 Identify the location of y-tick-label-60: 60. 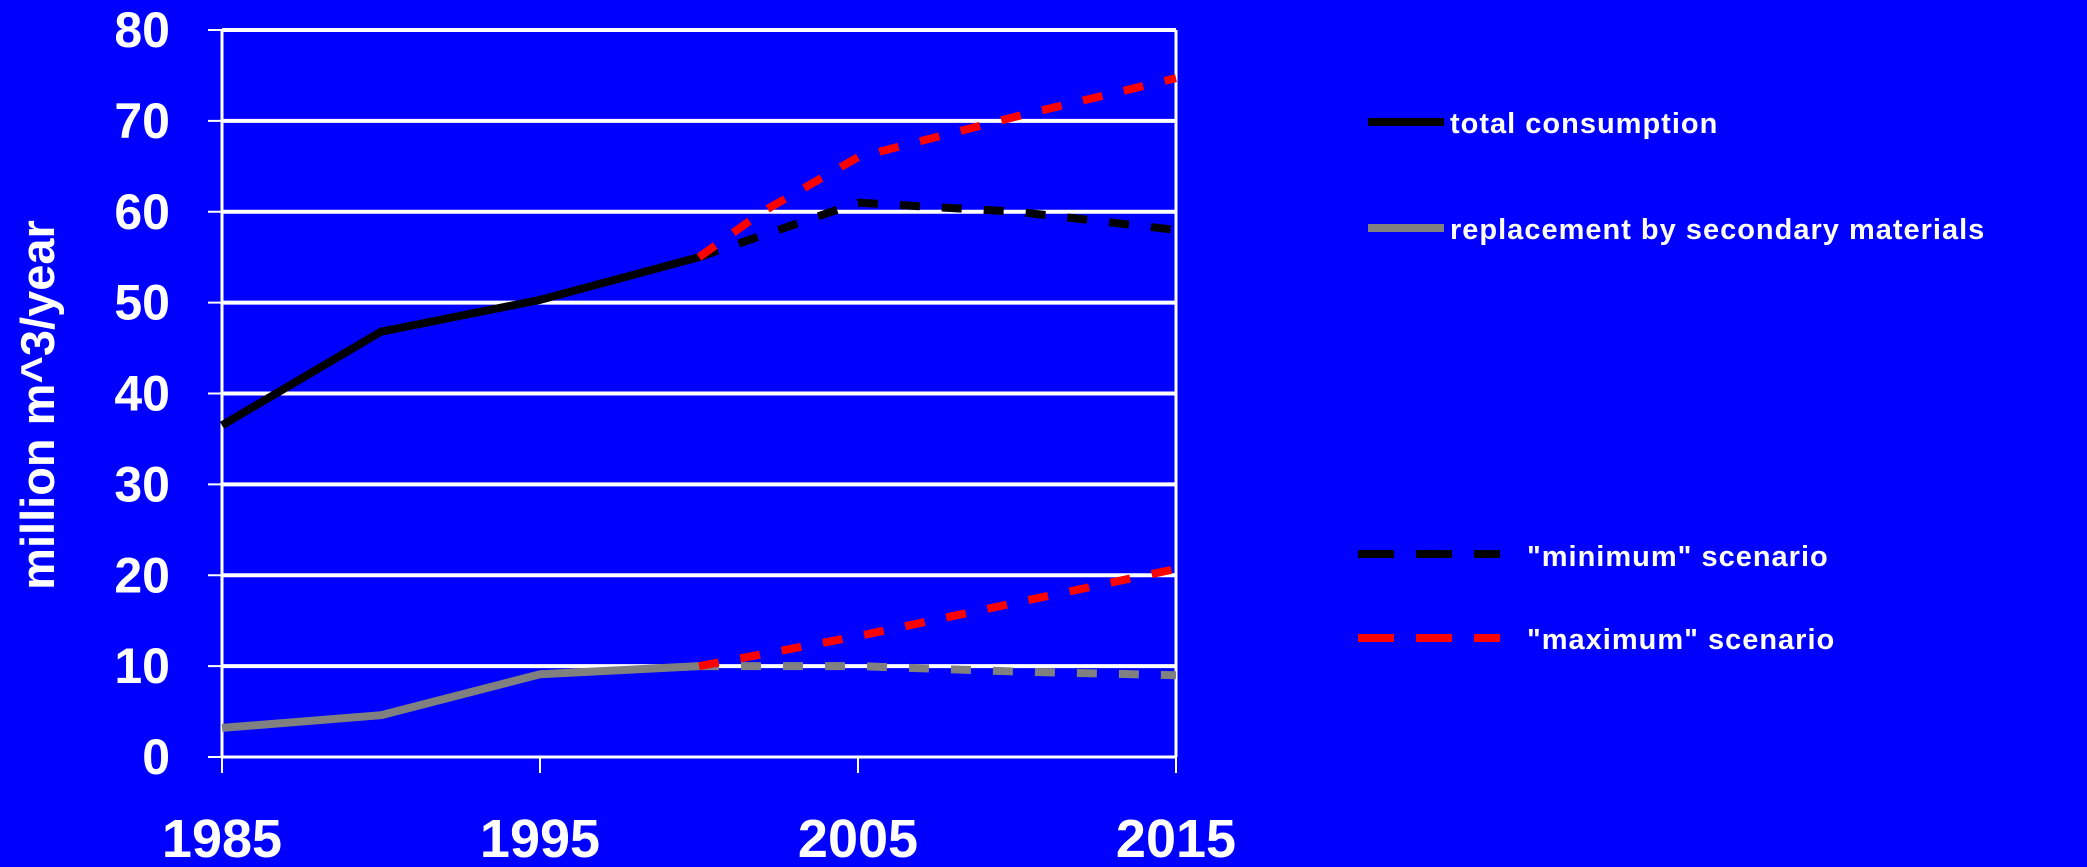
(142, 212).